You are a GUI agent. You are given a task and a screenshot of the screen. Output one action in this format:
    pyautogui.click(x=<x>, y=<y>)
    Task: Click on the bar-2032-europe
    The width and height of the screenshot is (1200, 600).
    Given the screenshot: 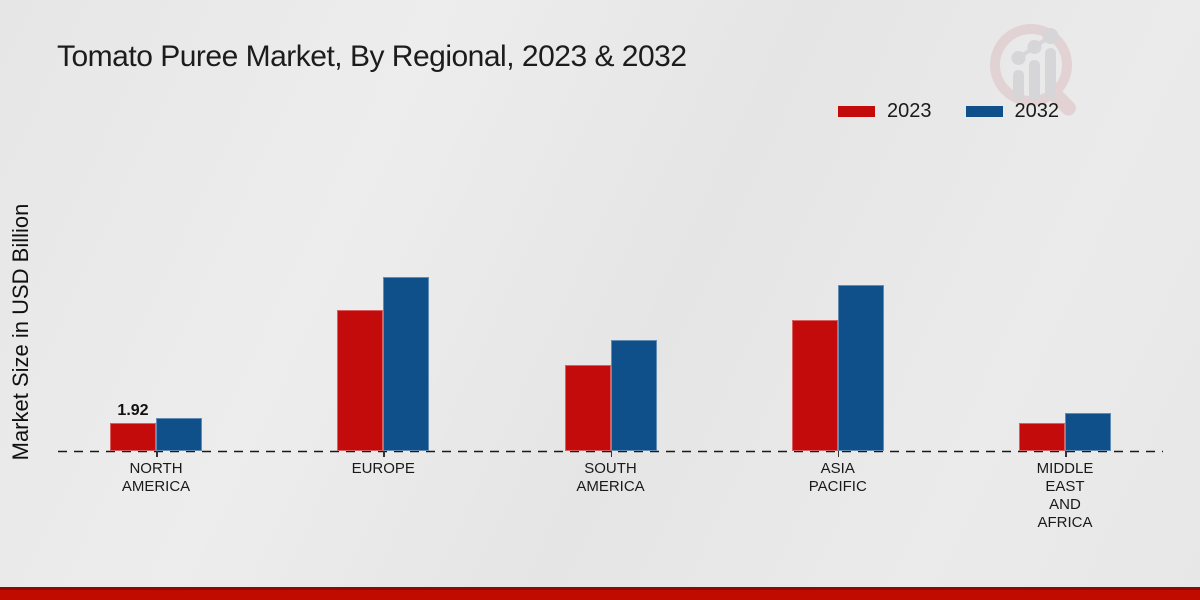 What is the action you would take?
    pyautogui.click(x=406, y=363)
    